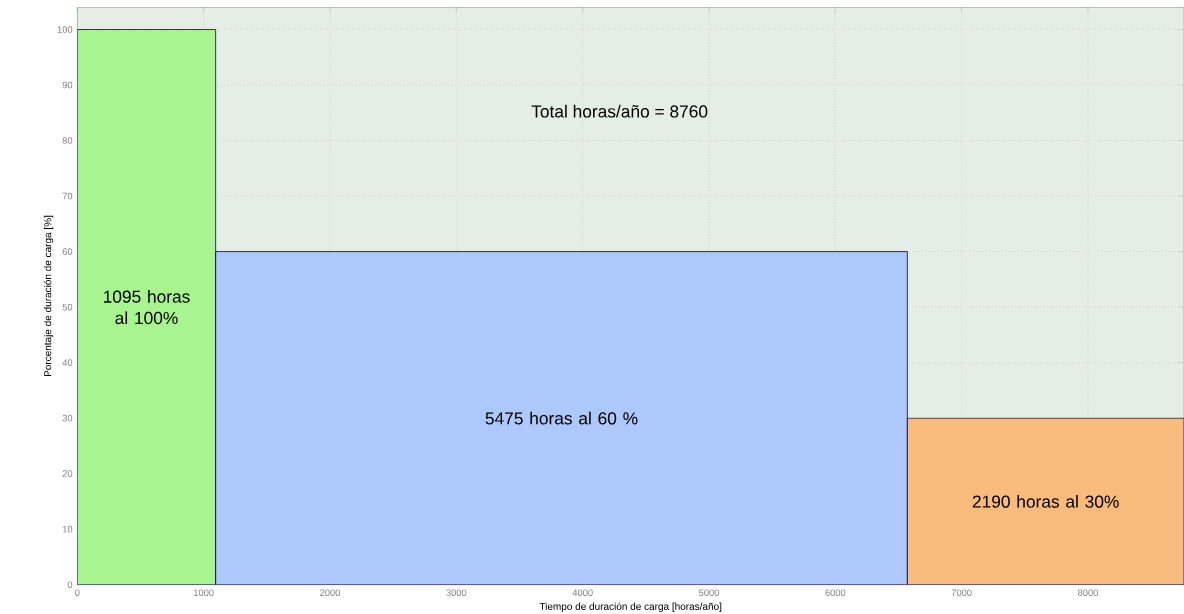 Image resolution: width=1184 pixels, height=614 pixels. What do you see at coordinates (561, 418) in the screenshot?
I see `annotation: 5475 horas al 60 %` at bounding box center [561, 418].